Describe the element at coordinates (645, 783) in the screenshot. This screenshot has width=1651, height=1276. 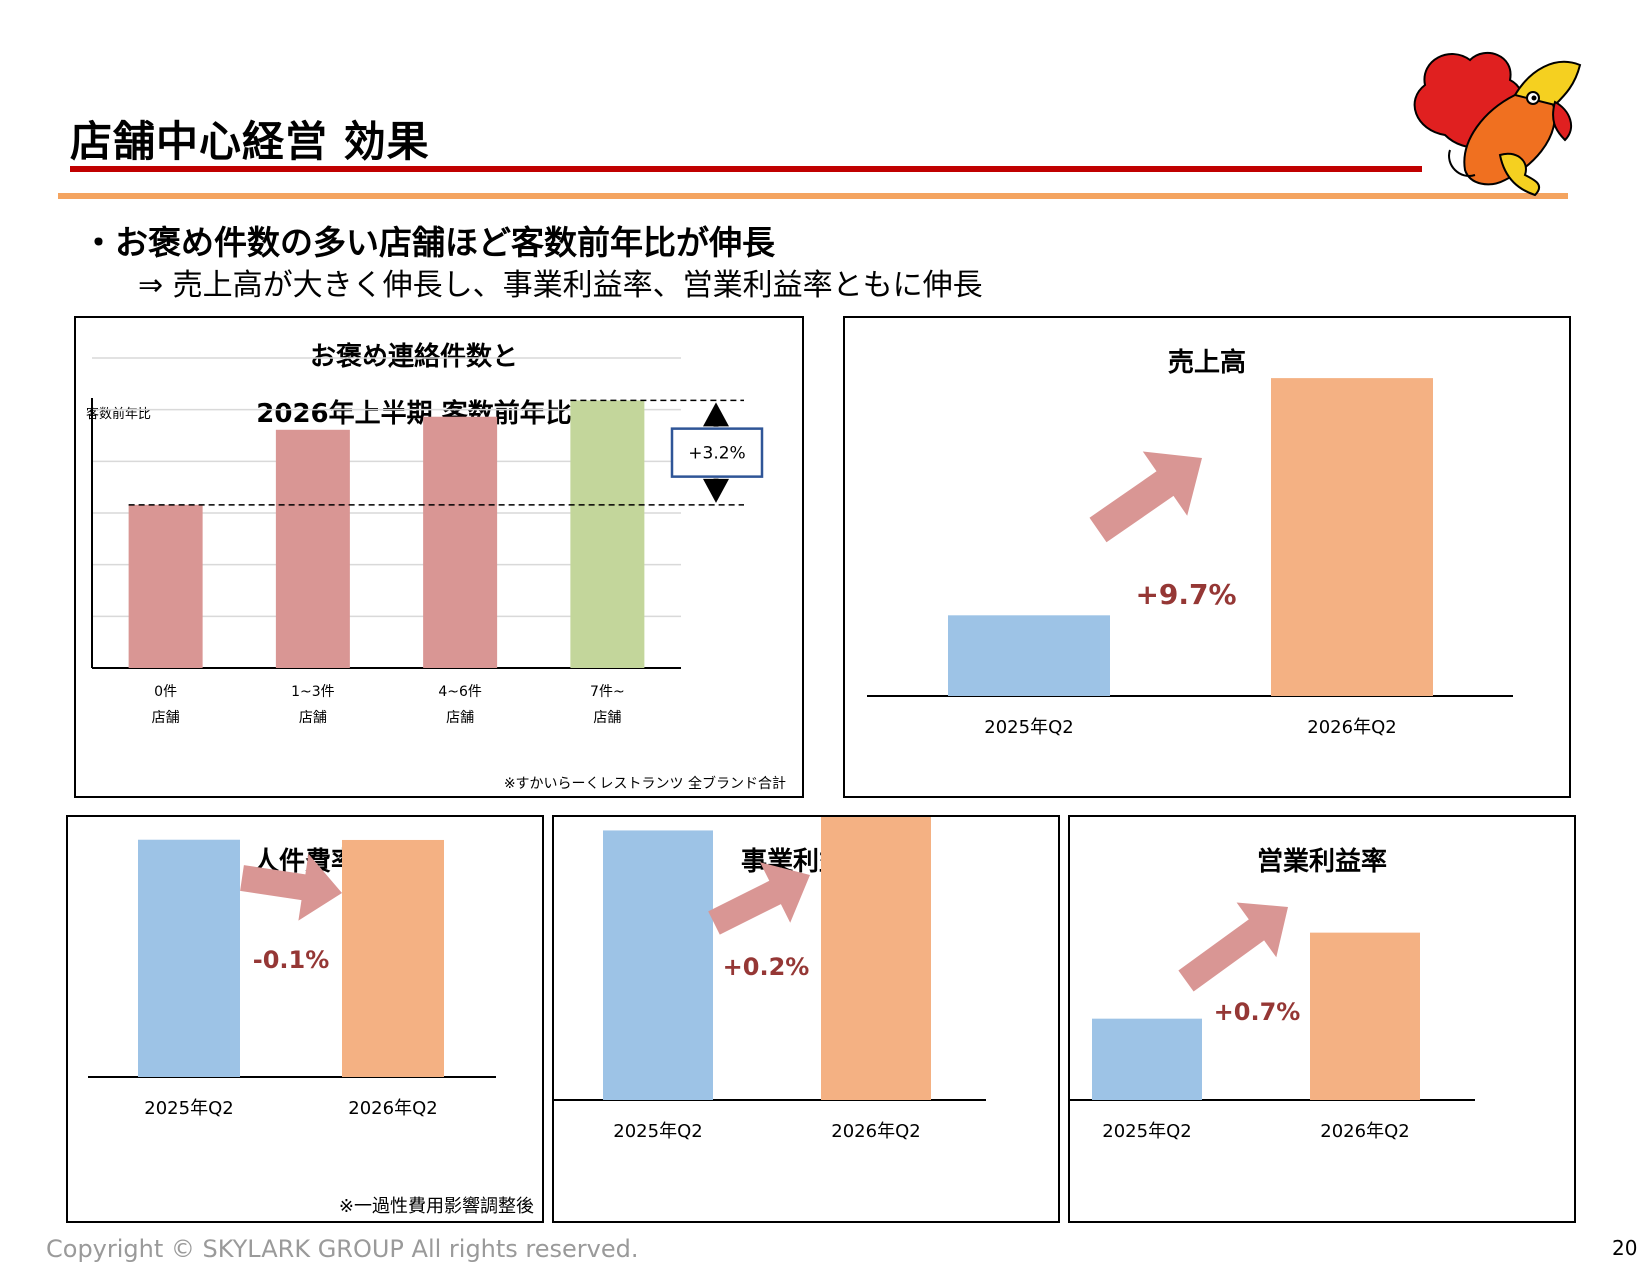
I see `chart-note: ※すかいらーくレストランツ 全ブランド合計` at that location.